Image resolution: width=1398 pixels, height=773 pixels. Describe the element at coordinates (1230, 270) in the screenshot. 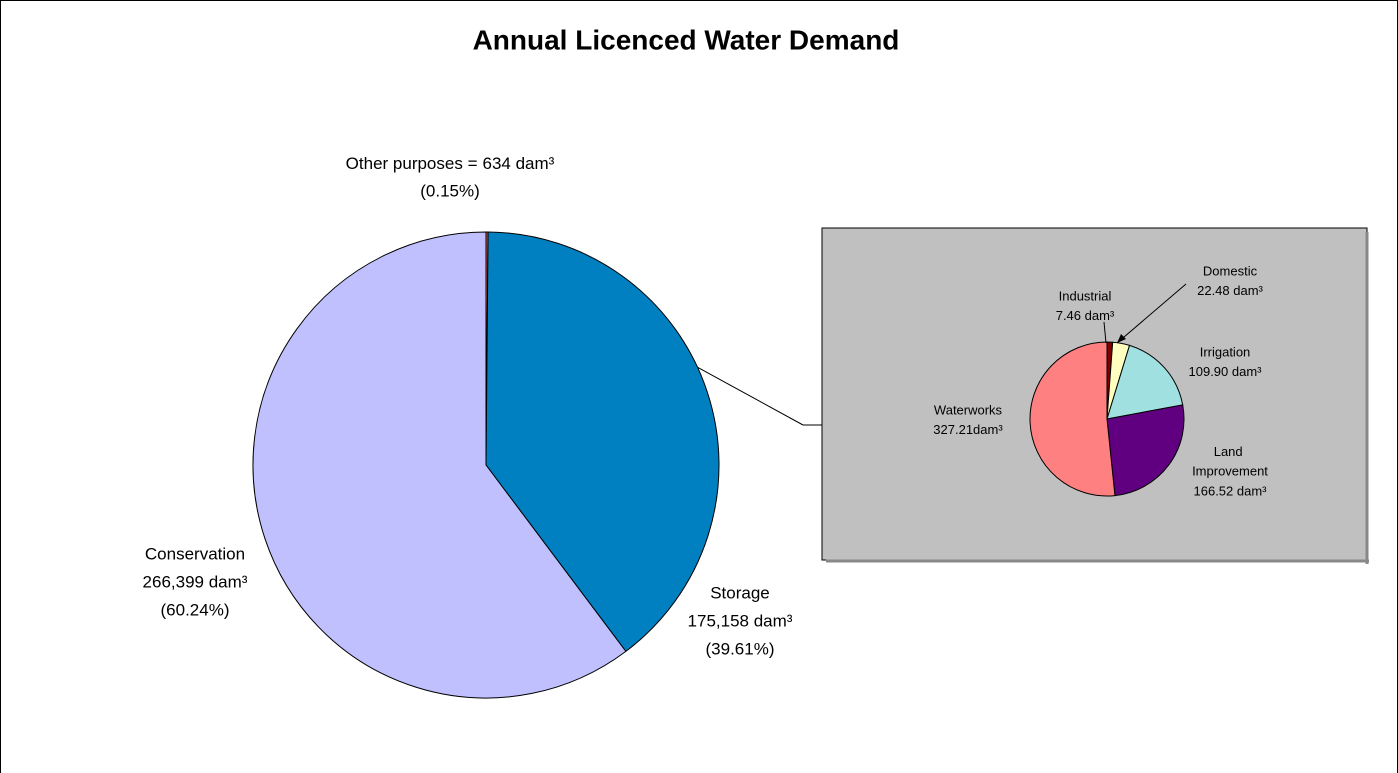

I see `category-label: Domestic` at that location.